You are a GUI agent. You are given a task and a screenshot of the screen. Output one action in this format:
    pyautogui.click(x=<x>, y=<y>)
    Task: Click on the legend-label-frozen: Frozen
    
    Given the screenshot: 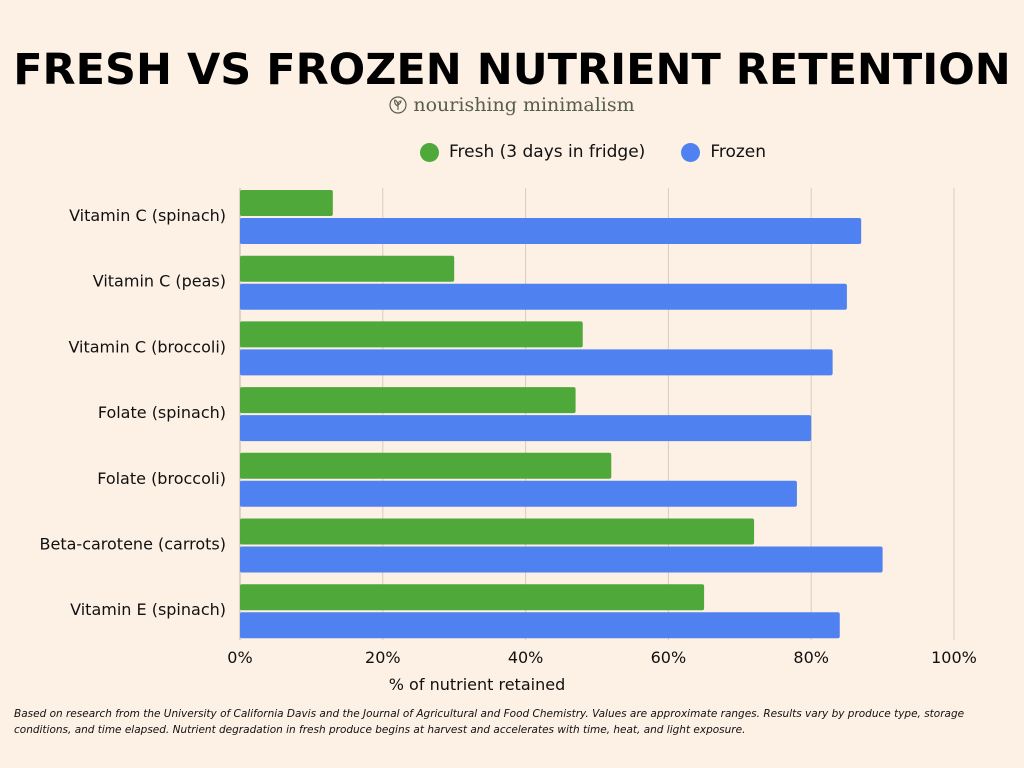 What is the action you would take?
    pyautogui.click(x=738, y=152)
    